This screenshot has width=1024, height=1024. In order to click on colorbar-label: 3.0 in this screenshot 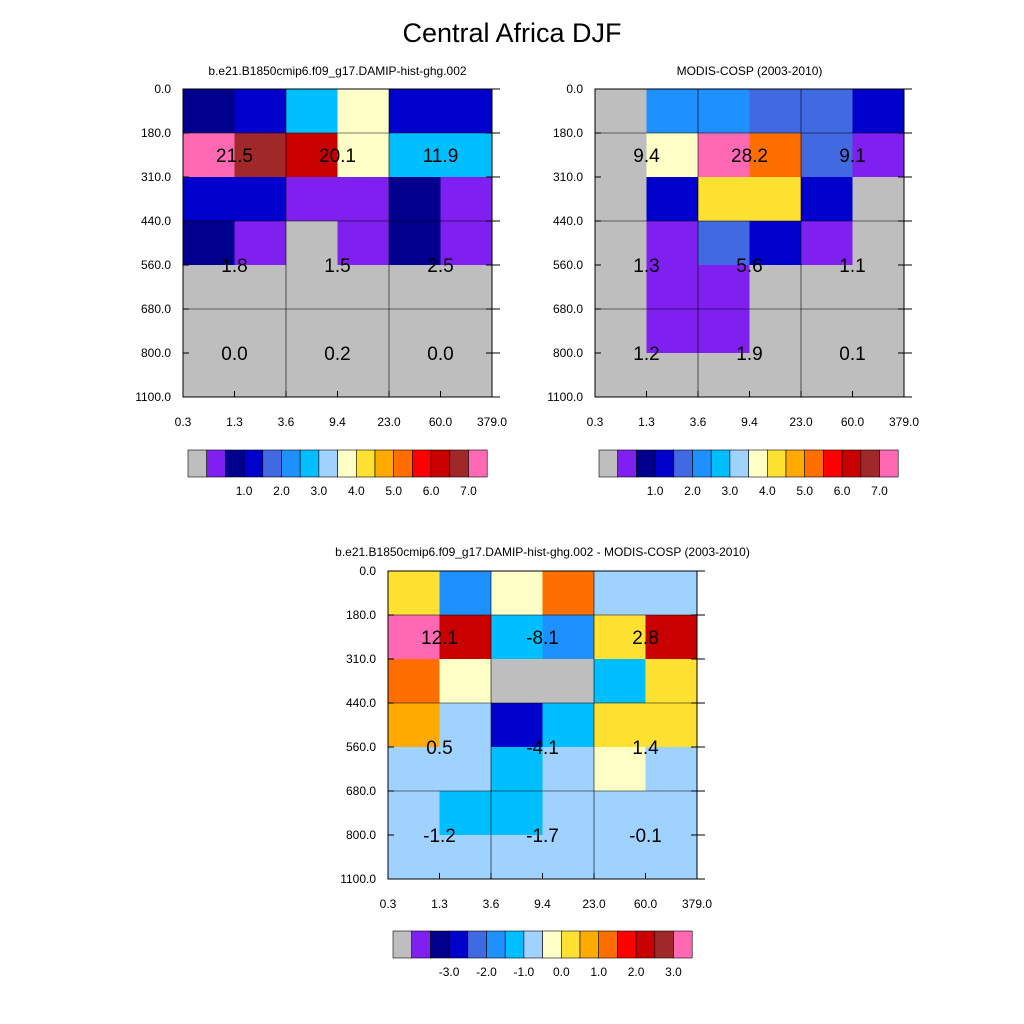, I will do `click(673, 972)`.